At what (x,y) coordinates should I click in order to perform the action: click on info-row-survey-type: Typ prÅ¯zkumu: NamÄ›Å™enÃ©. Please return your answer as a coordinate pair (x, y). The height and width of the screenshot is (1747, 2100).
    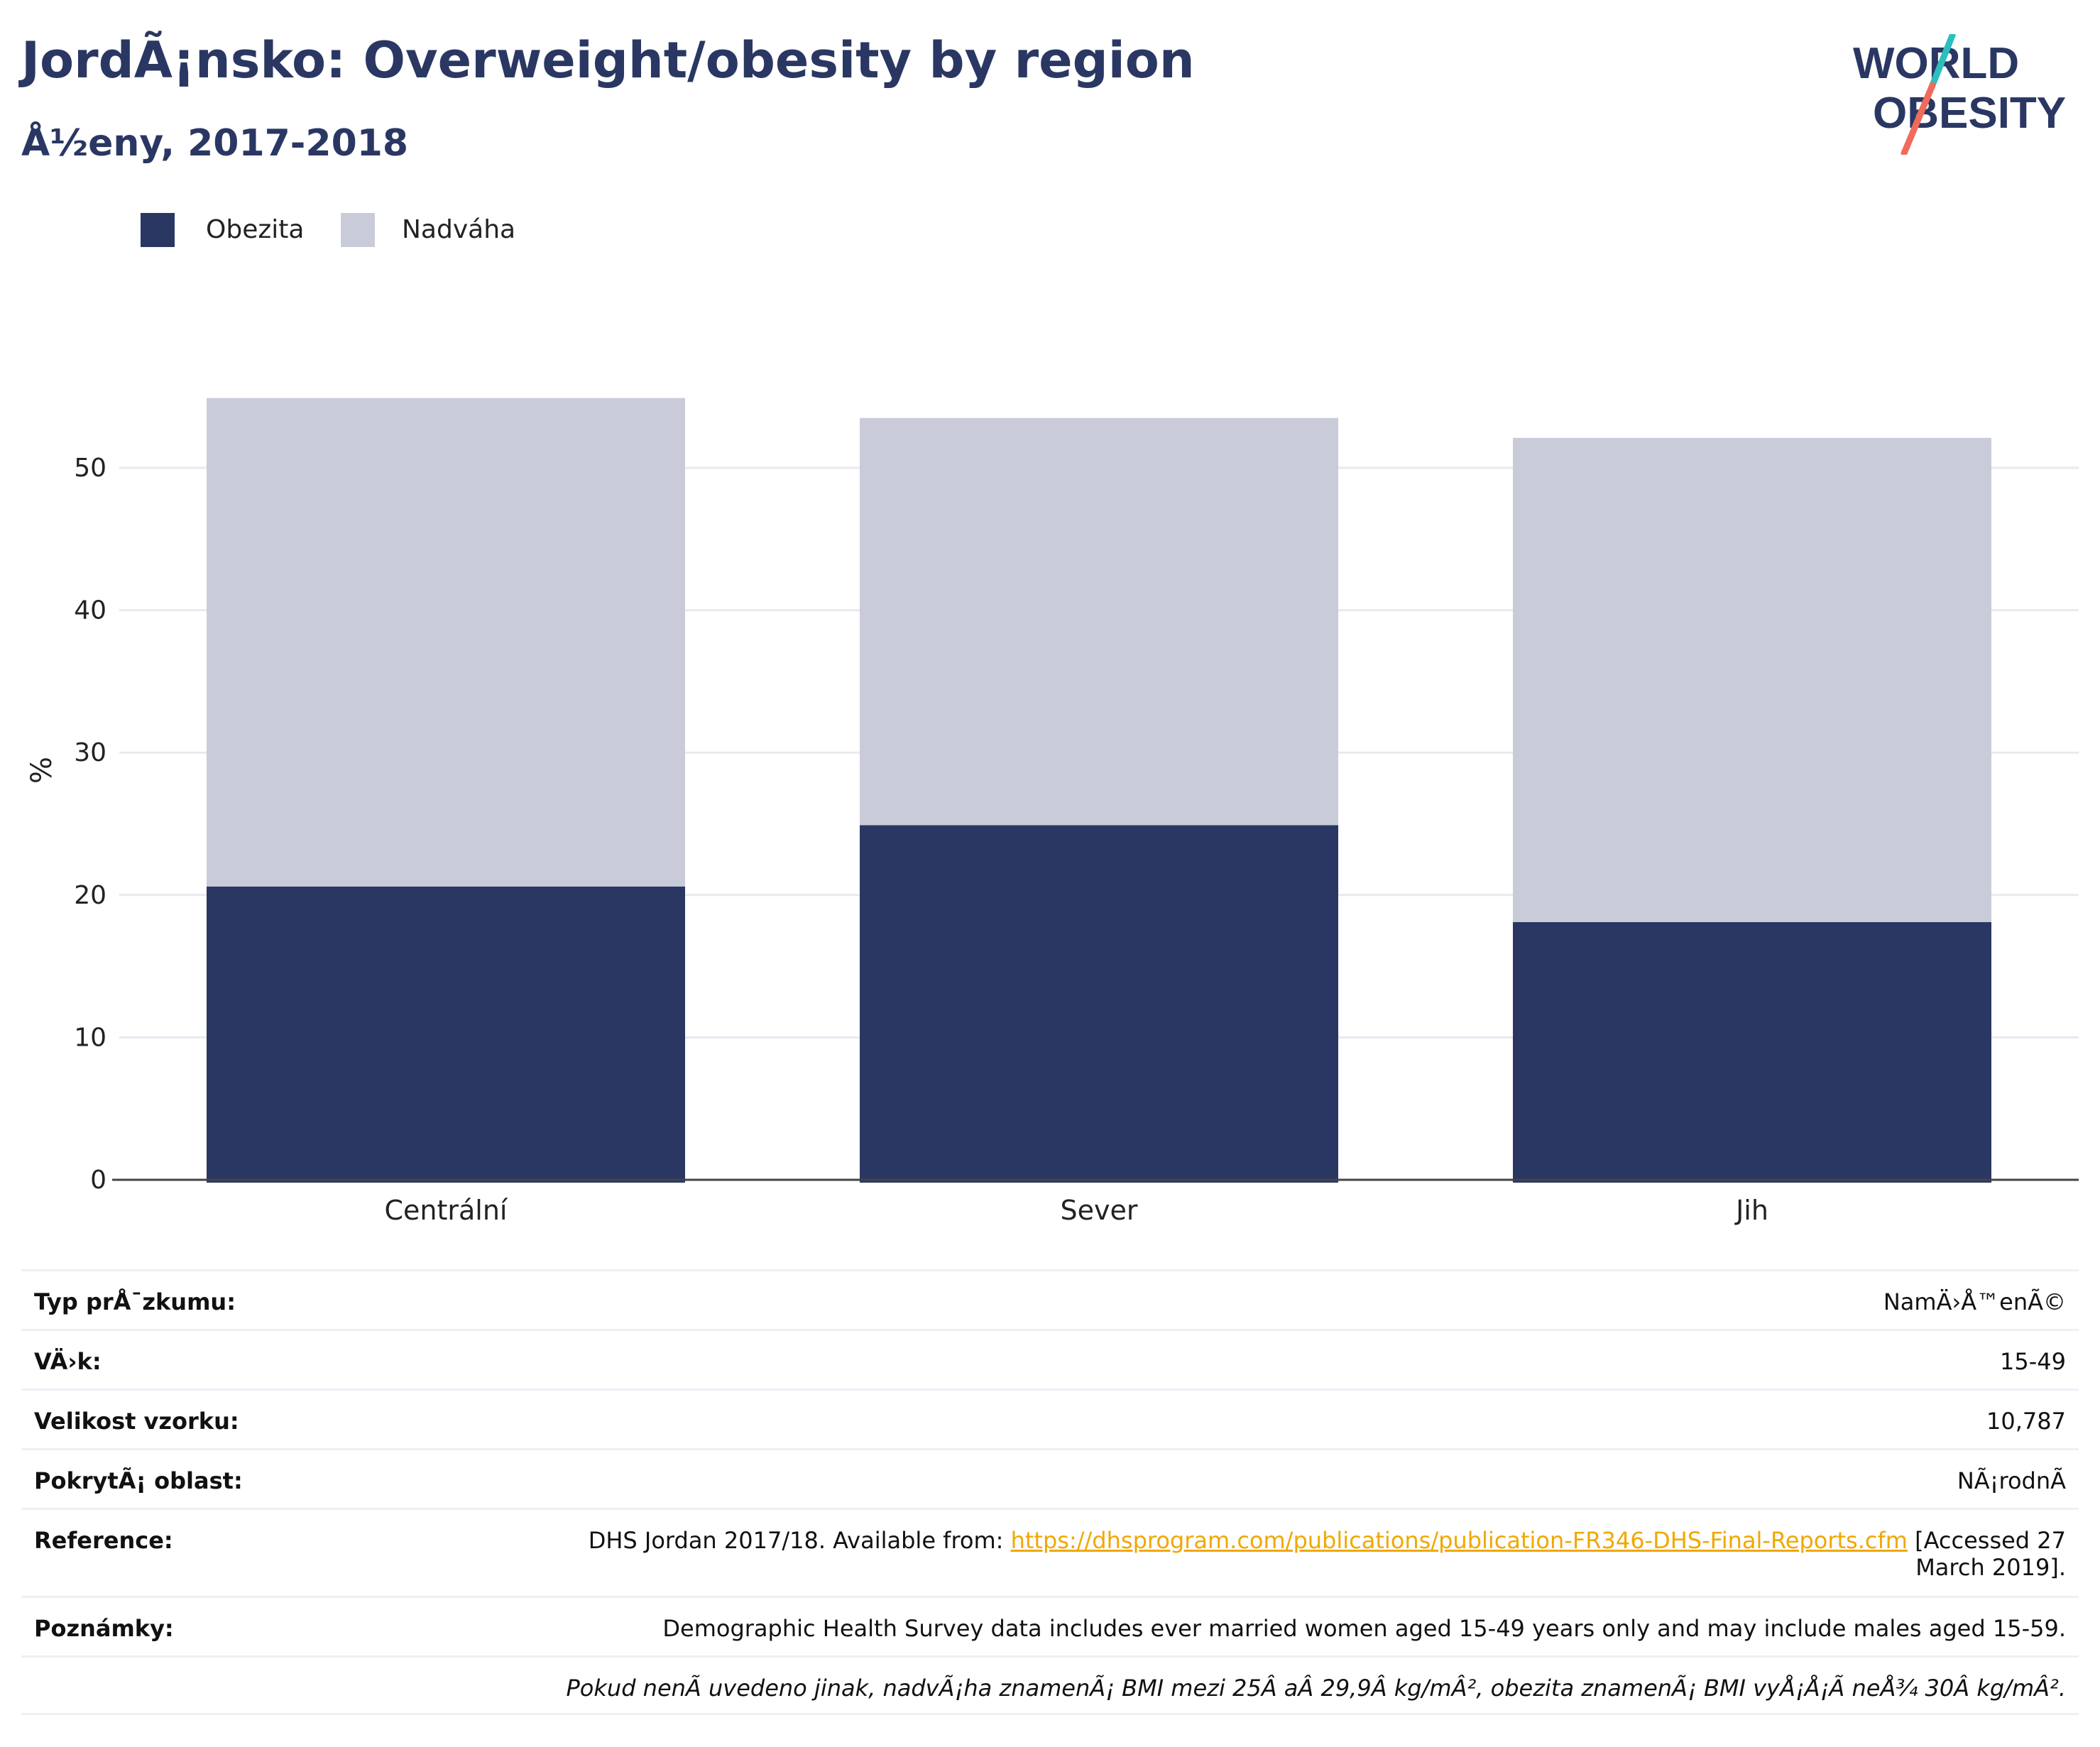
    Looking at the image, I should click on (1050, 1299).